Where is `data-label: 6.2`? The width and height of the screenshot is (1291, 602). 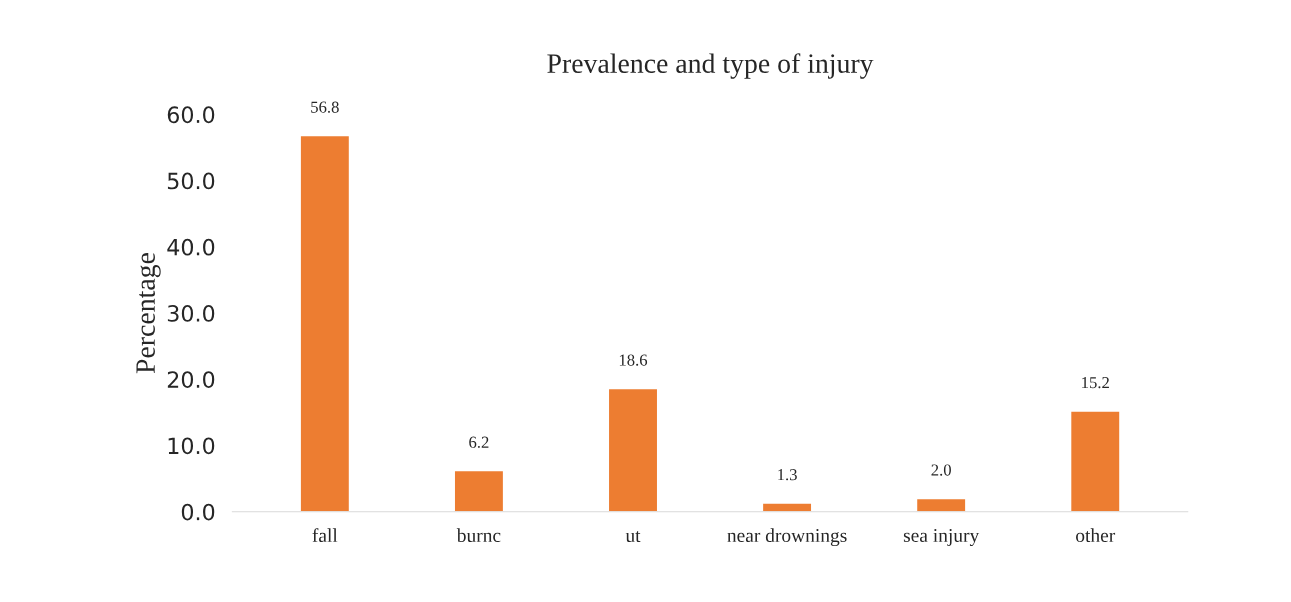 data-label: 6.2 is located at coordinates (479, 442).